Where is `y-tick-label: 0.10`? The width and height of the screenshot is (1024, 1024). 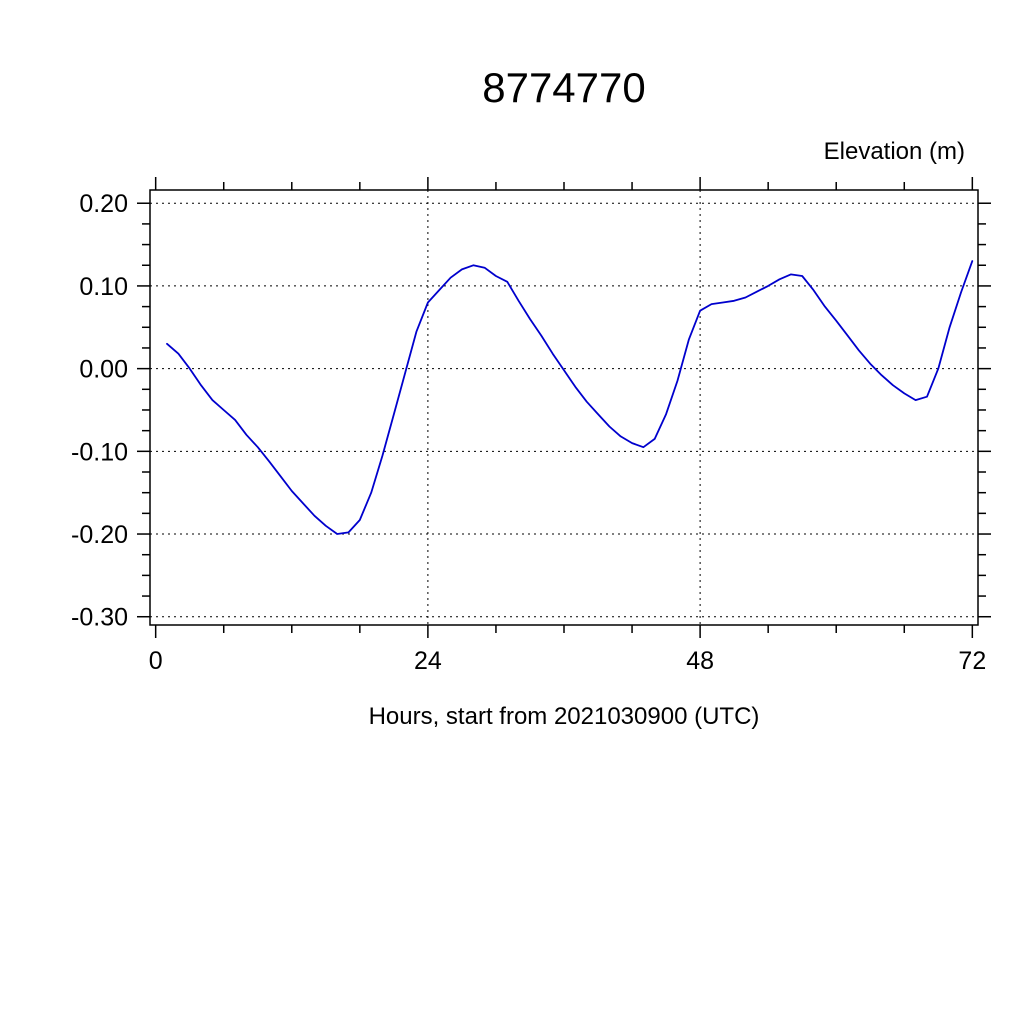
y-tick-label: 0.10 is located at coordinates (103, 287).